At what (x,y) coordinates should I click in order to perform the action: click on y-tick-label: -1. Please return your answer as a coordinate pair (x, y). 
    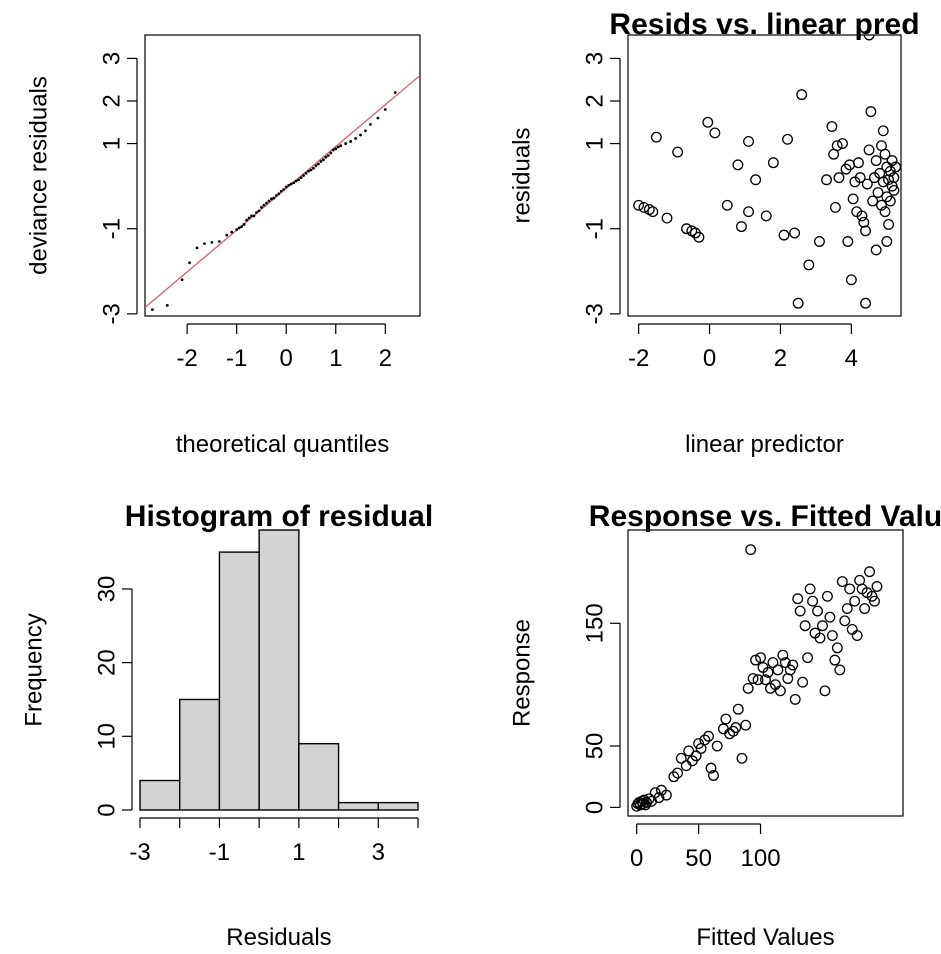
    Looking at the image, I should click on (594, 228).